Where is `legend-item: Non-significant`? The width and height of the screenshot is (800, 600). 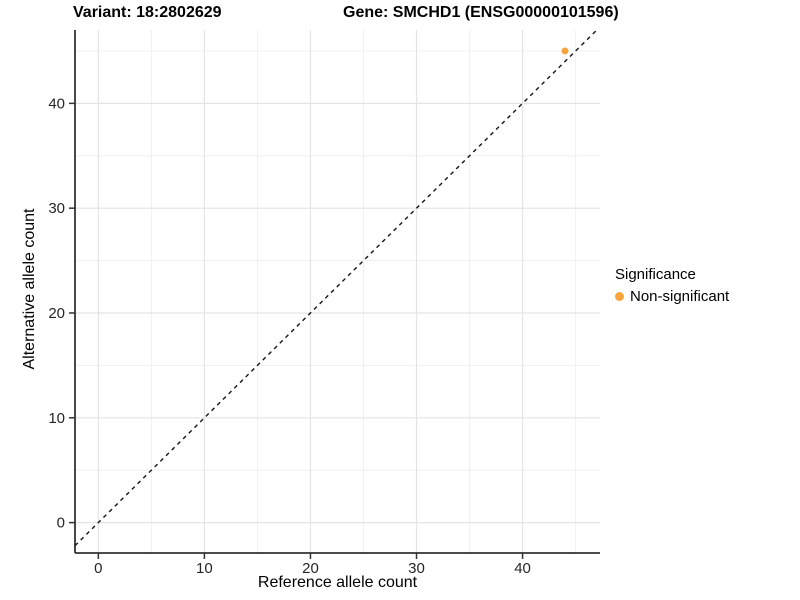 legend-item: Non-significant is located at coordinates (672, 296).